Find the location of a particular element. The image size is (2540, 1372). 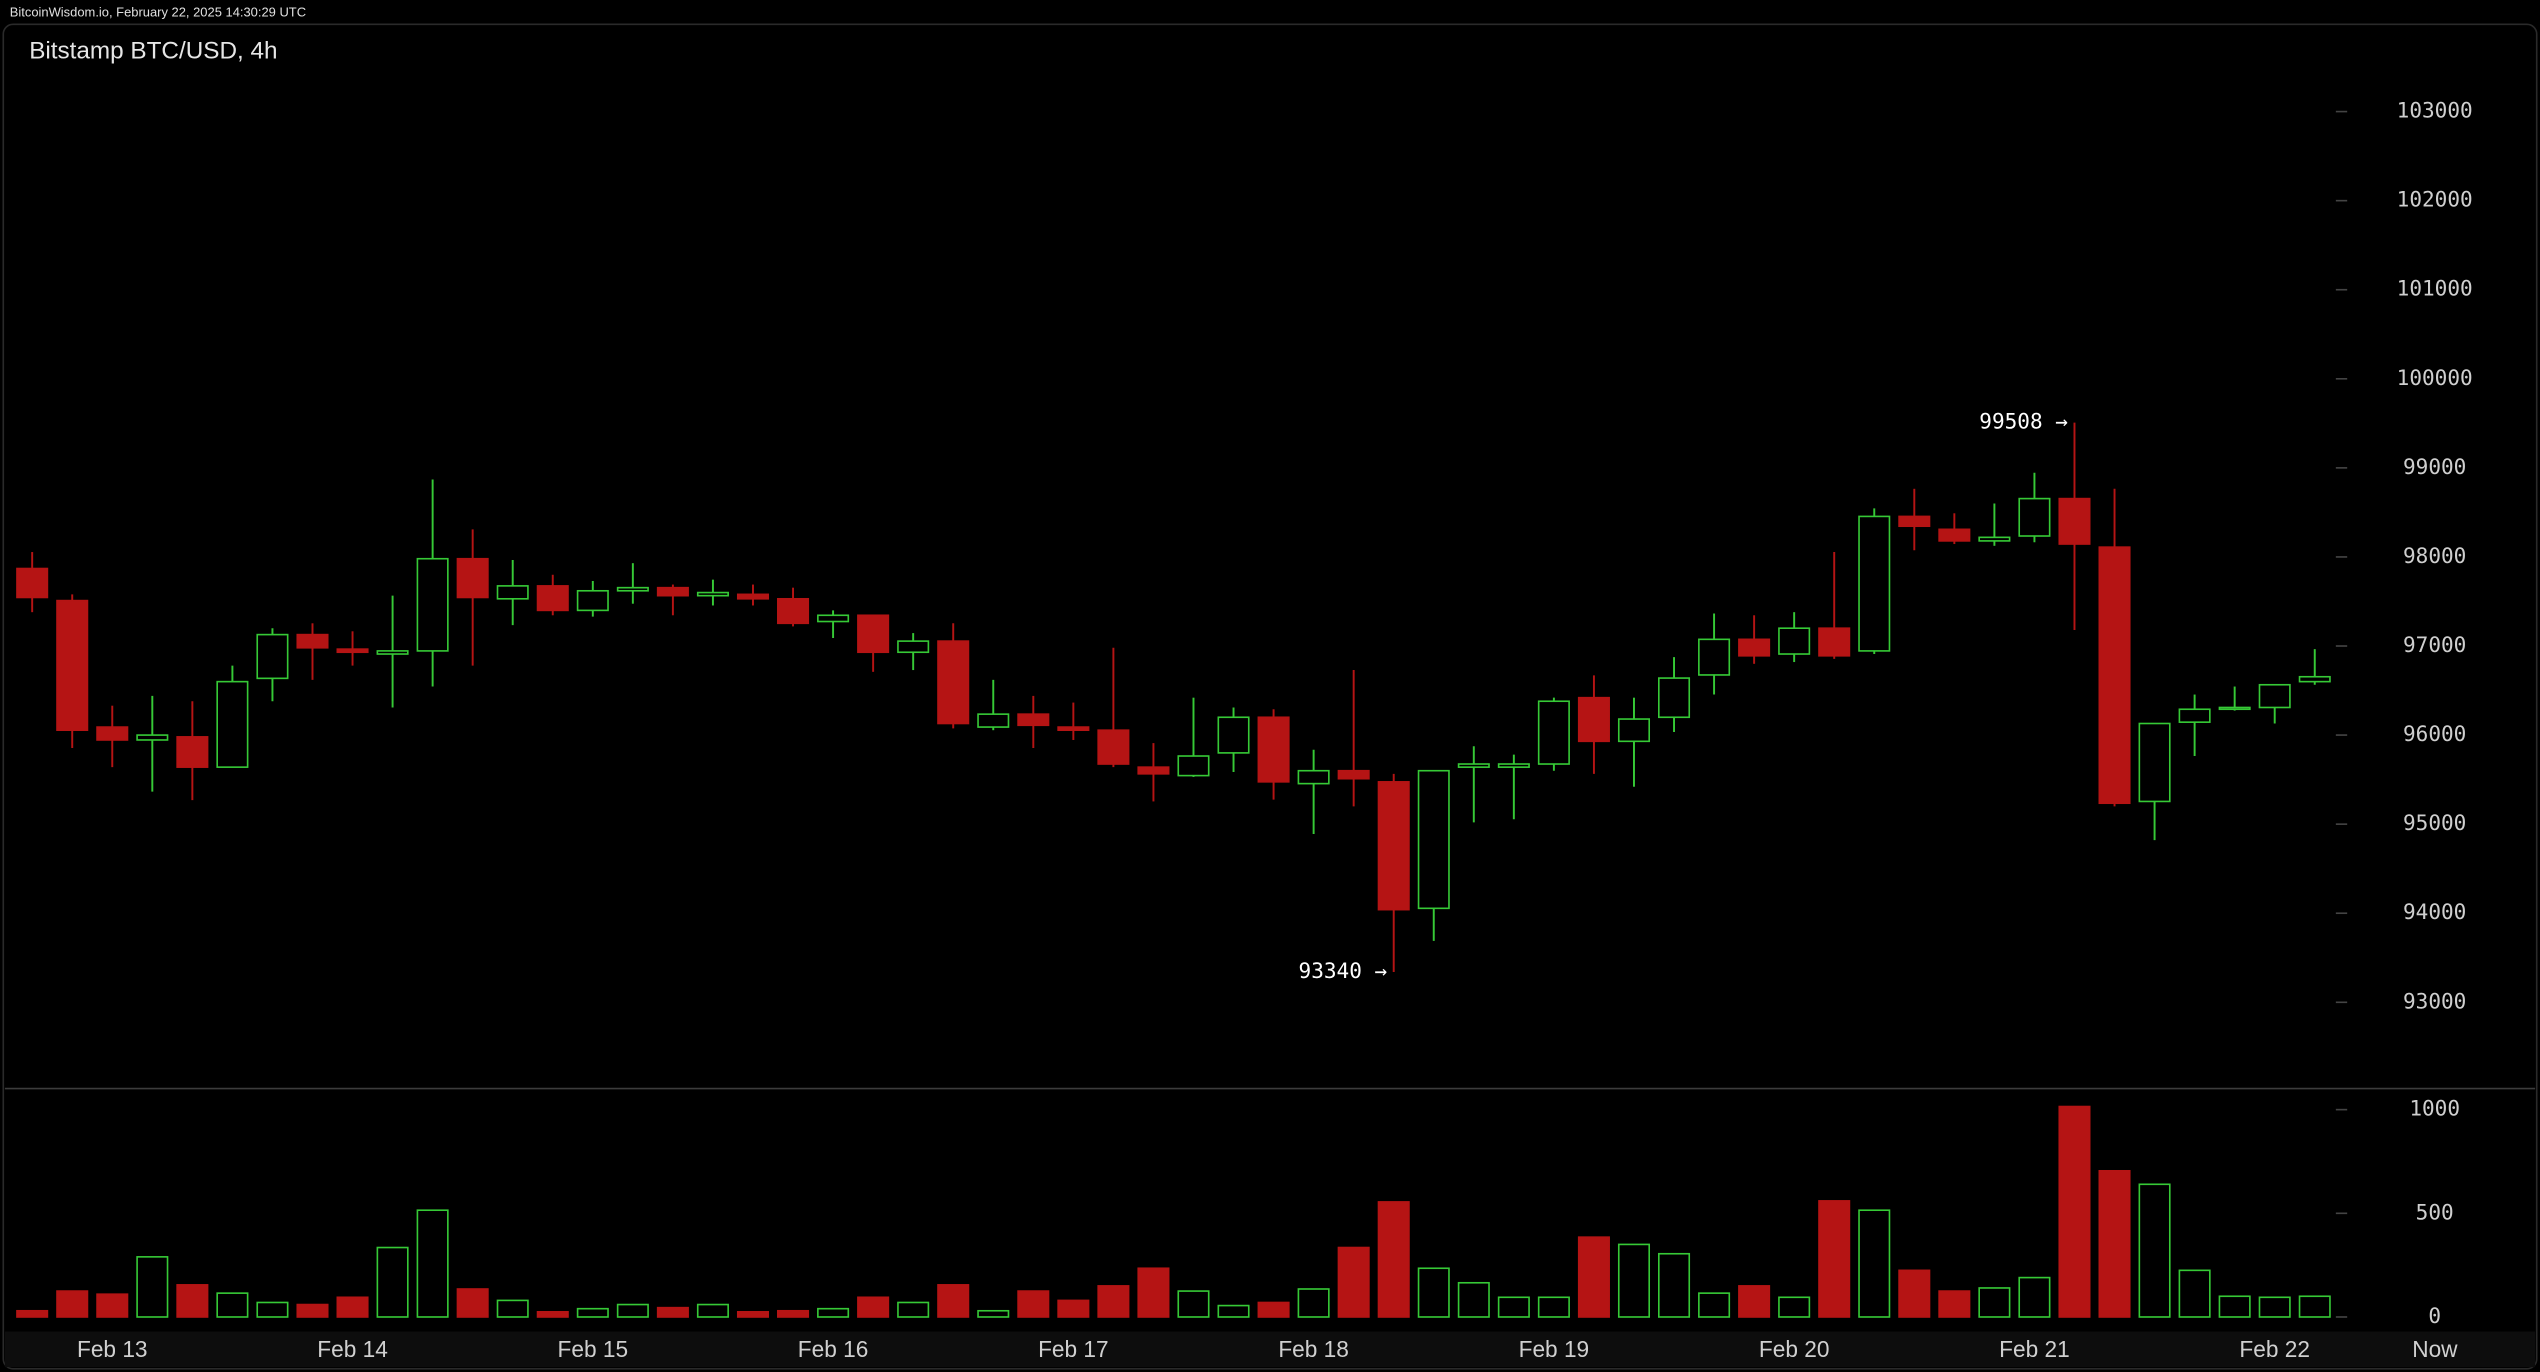

y-tick-label: 93000 is located at coordinates (2434, 1000).